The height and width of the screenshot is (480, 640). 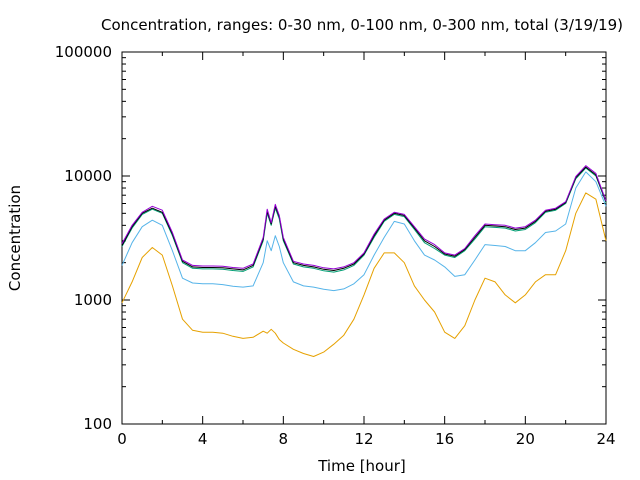 I want to click on y-tick-label: 10000, so click(x=88, y=176).